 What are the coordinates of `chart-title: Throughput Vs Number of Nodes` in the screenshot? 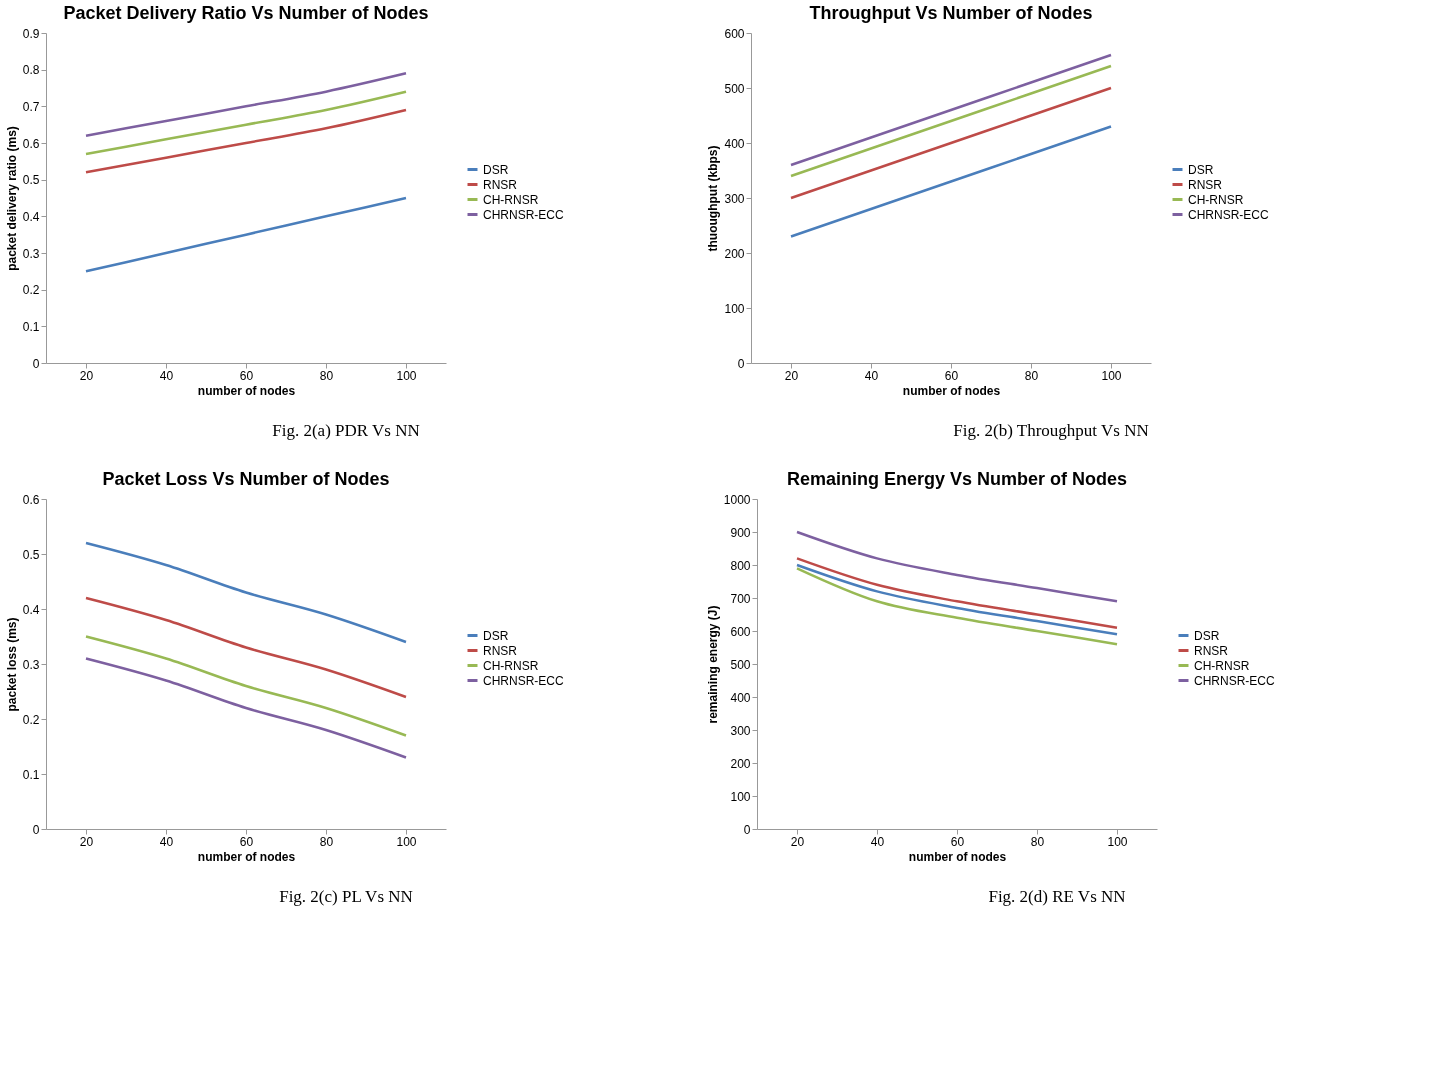 It's located at (951, 13).